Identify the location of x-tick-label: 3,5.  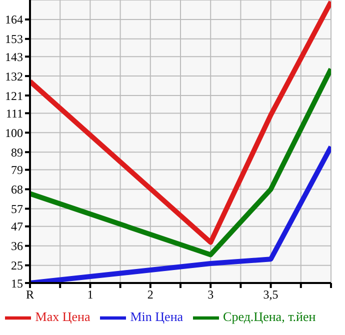
(270, 295).